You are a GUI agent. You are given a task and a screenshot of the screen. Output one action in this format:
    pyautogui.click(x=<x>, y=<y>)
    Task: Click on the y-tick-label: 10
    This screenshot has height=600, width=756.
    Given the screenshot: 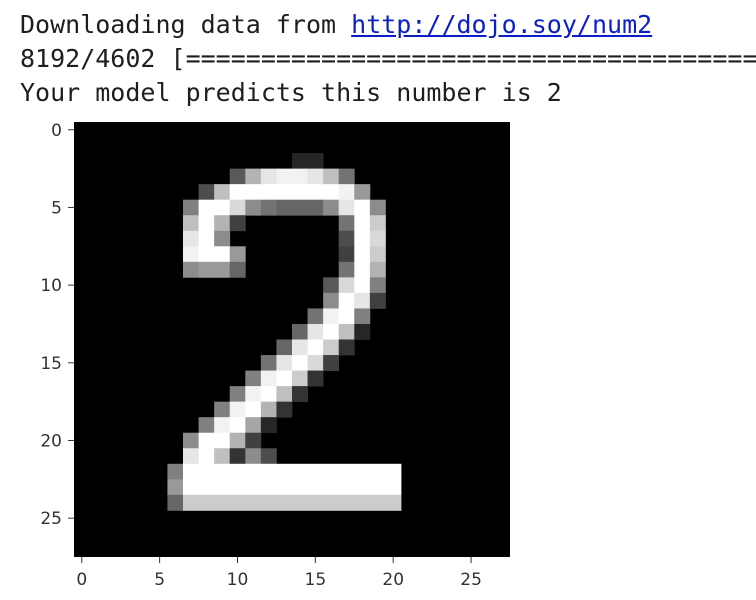 What is the action you would take?
    pyautogui.click(x=51, y=286)
    